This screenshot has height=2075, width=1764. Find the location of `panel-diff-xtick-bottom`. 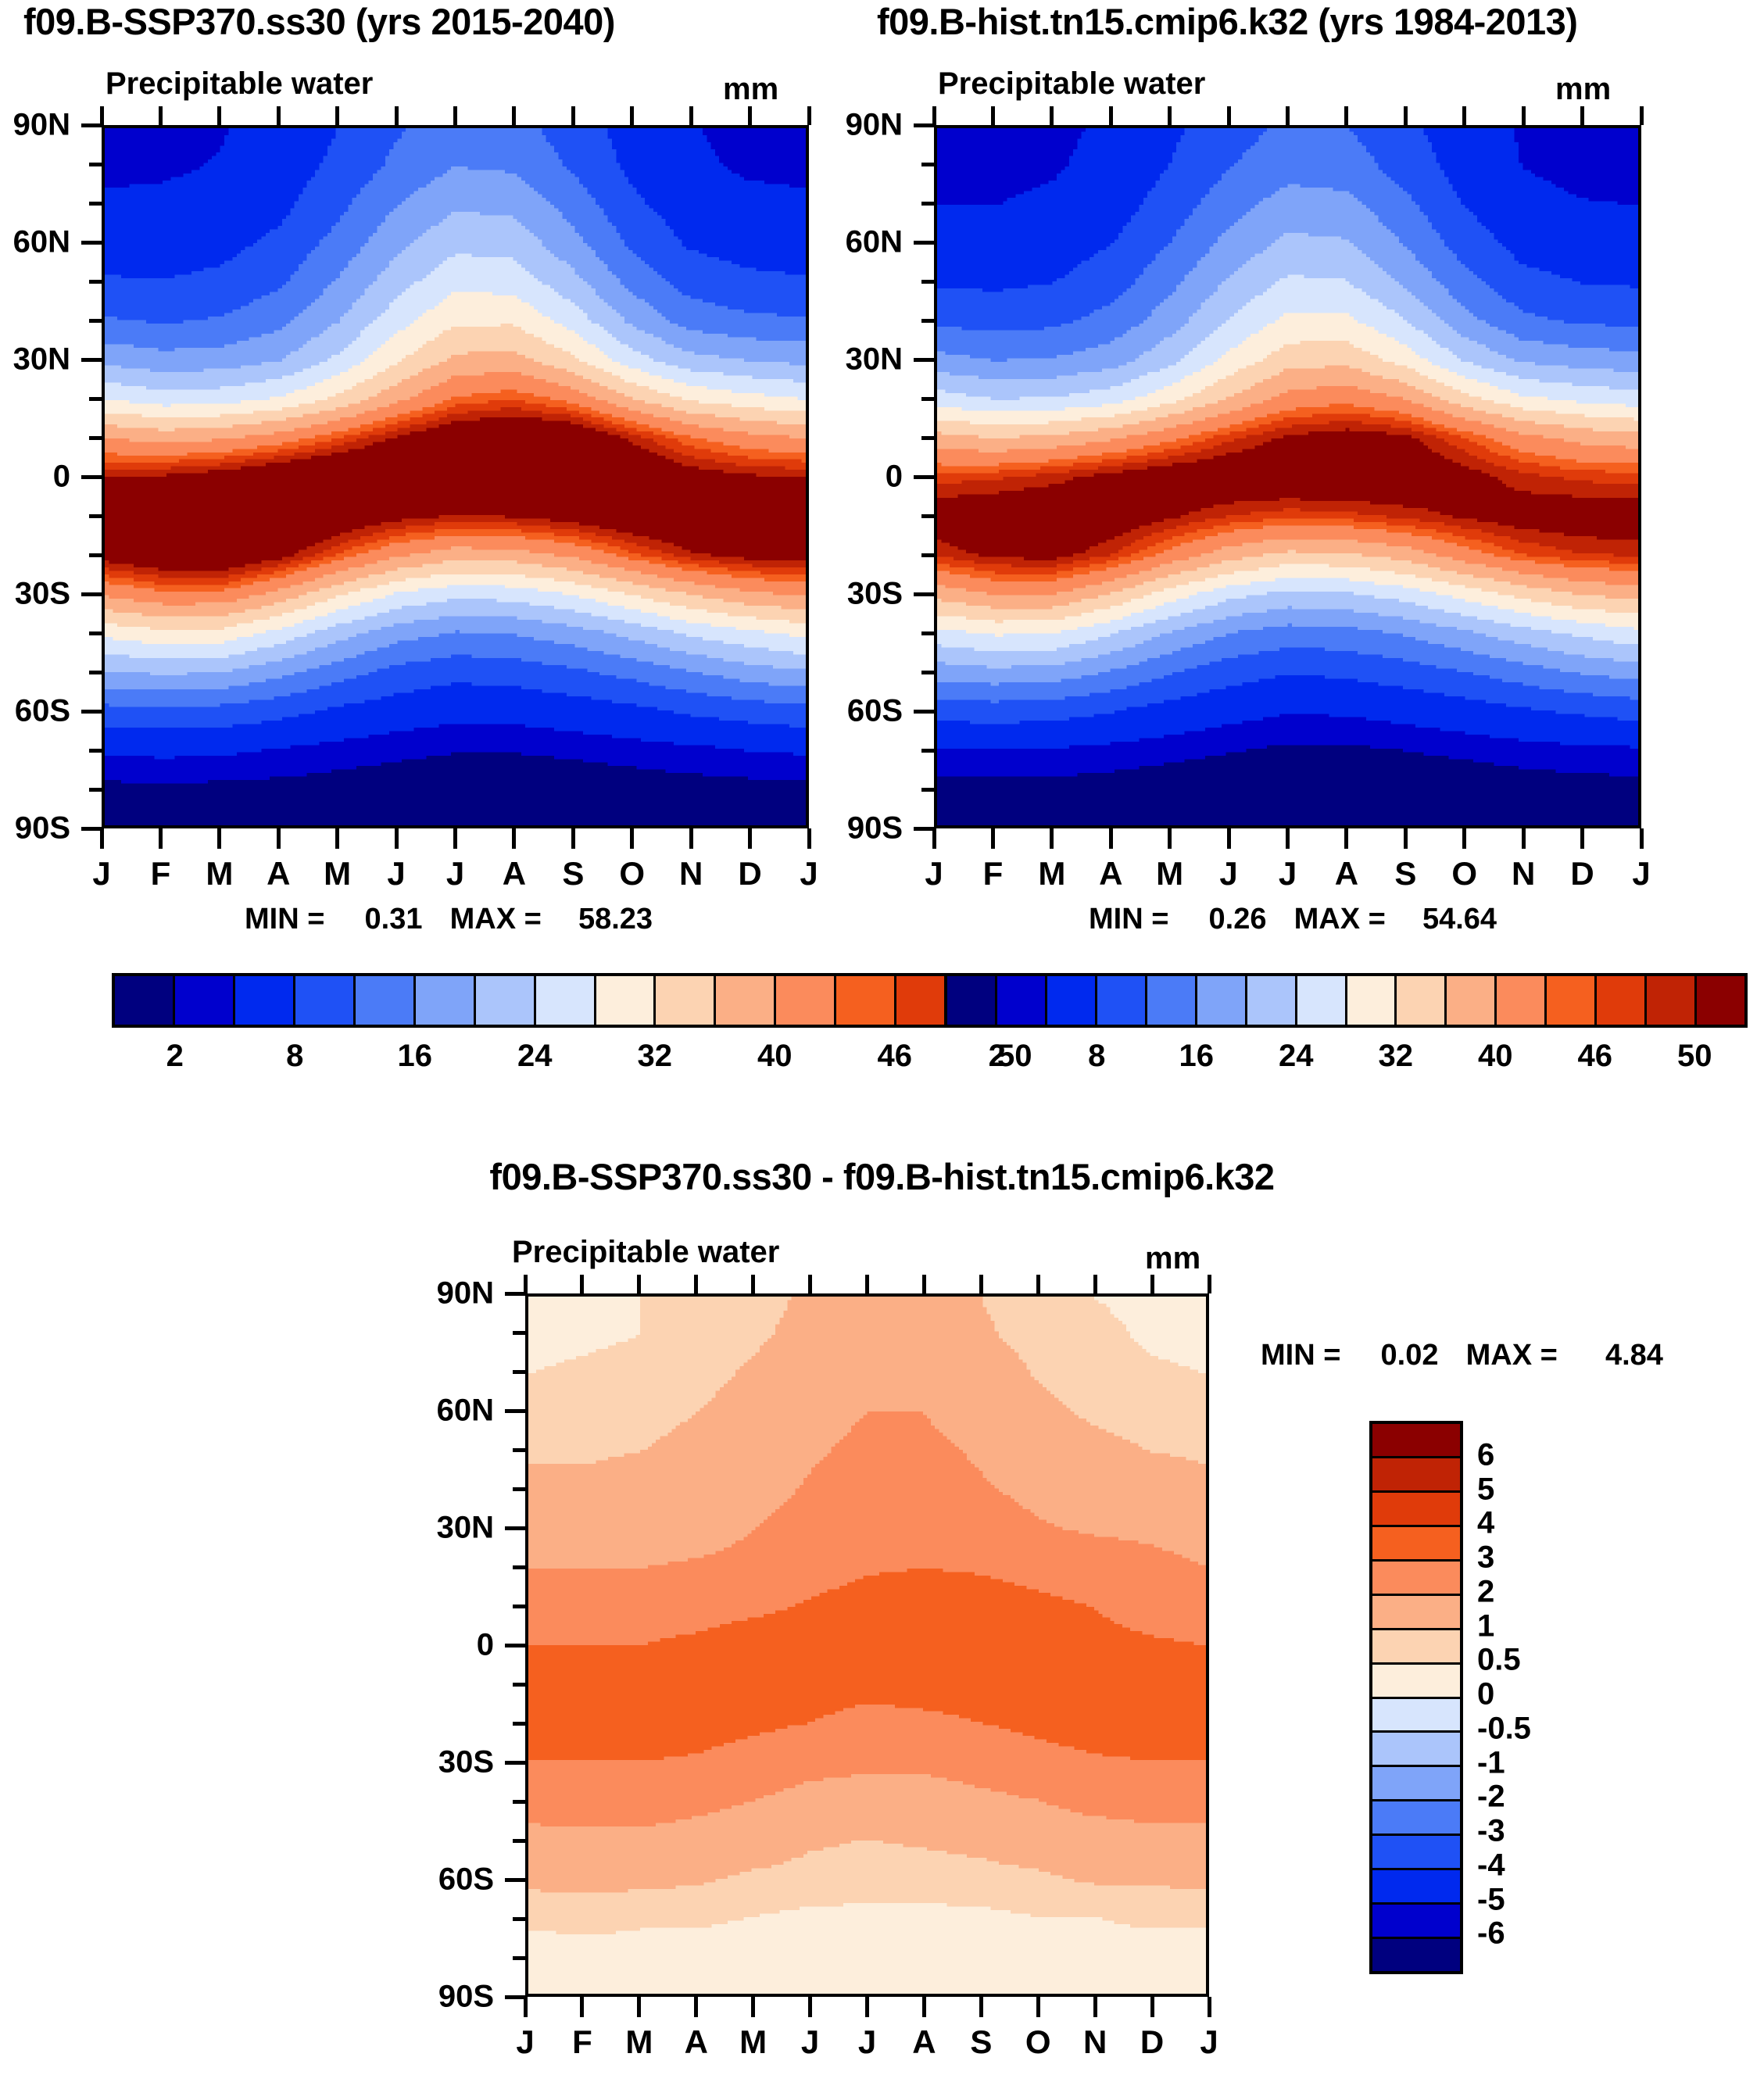

panel-diff-xtick-bottom is located at coordinates (1209, 2007).